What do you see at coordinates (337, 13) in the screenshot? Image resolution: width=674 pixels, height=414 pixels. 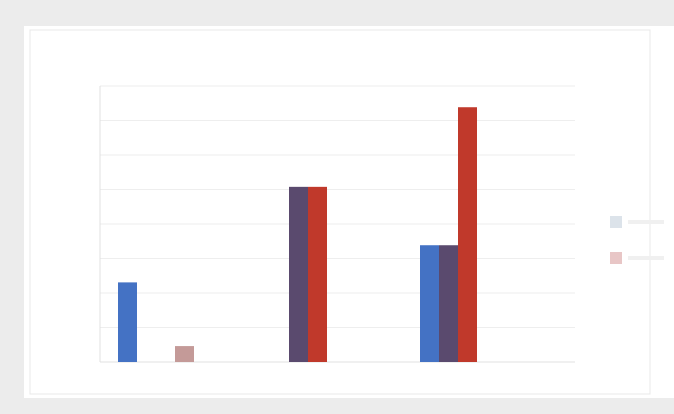 I see `sheet-column-header-band` at bounding box center [337, 13].